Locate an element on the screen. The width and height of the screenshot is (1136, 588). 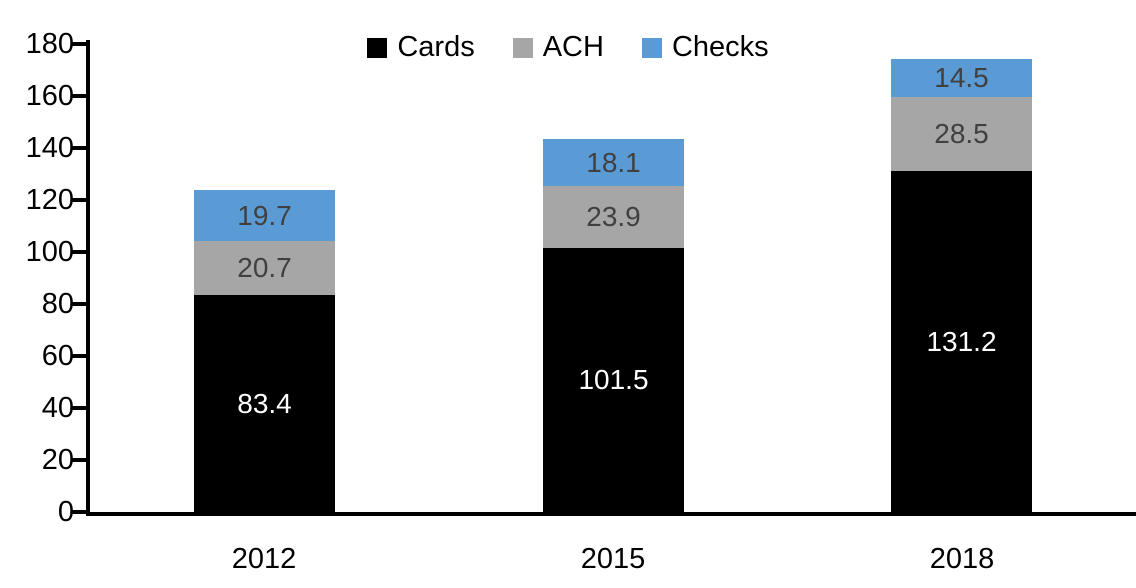
chart-legend: Cards ACH Checks is located at coordinates (568, 47).